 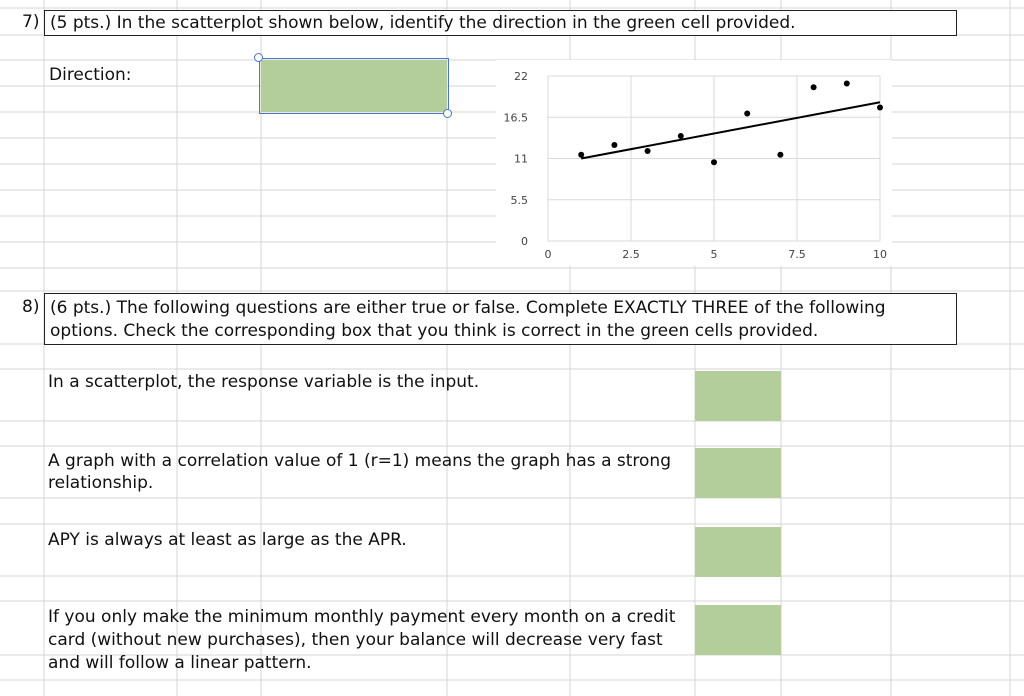 I want to click on statement-3-answer-cell, so click(x=738, y=552).